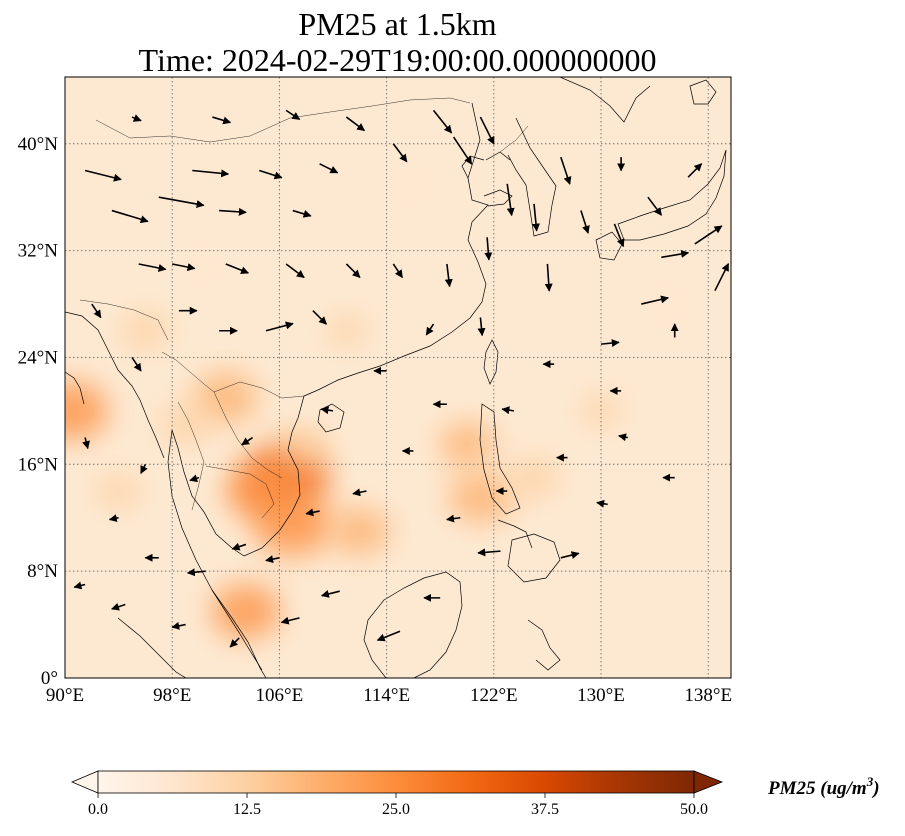 The height and width of the screenshot is (836, 905). Describe the element at coordinates (609, 246) in the screenshot. I see `coastline-japan-kyushu` at that location.